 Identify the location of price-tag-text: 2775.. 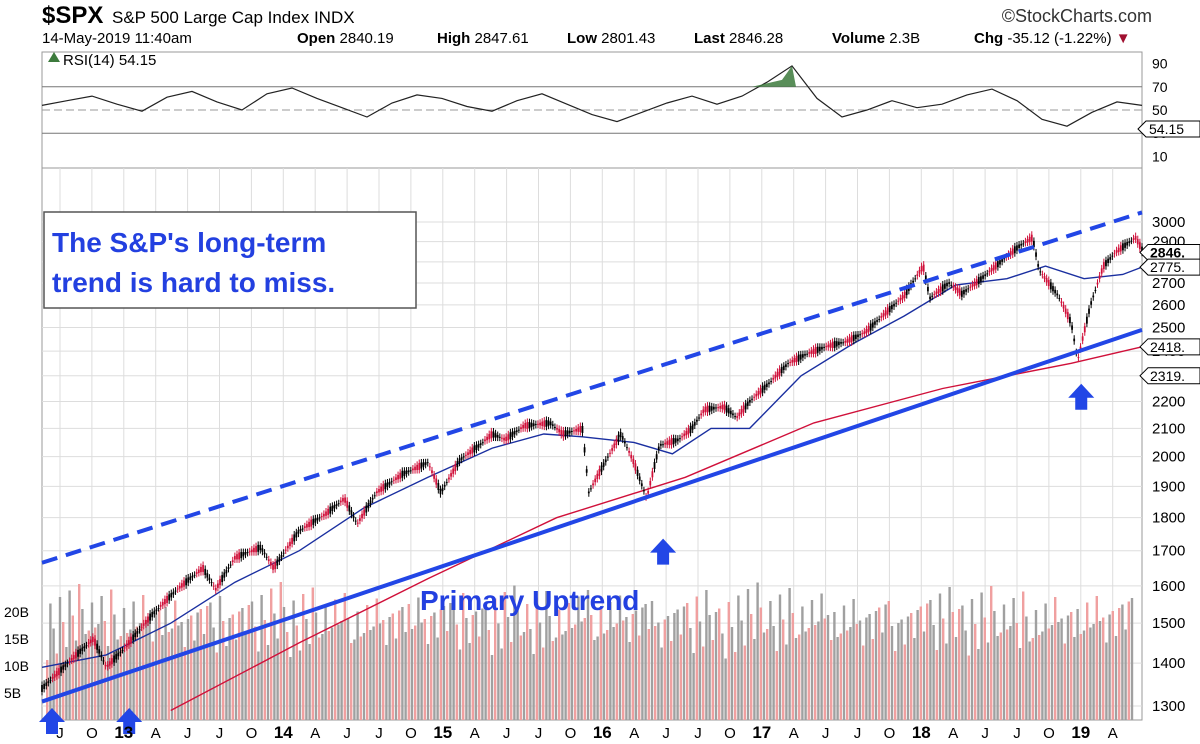
(1167, 267).